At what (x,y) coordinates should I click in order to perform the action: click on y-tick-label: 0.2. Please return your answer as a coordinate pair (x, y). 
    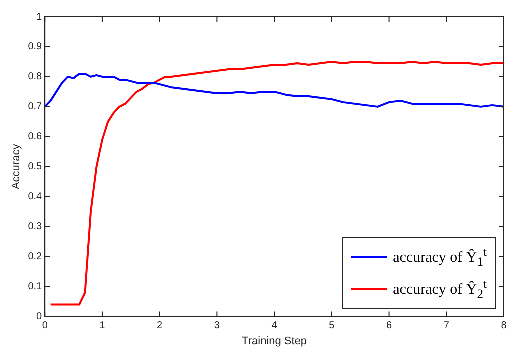
    Looking at the image, I should click on (35, 257).